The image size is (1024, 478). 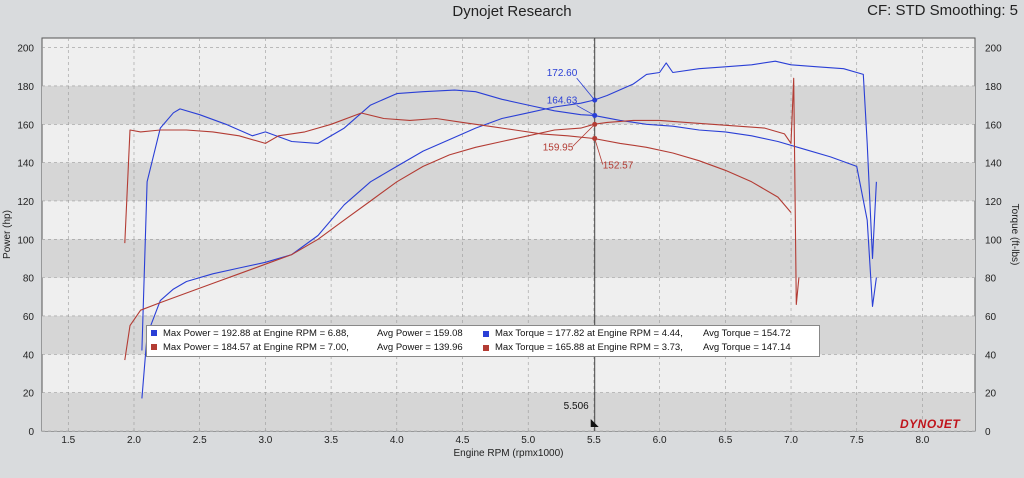 I want to click on y2-tick-label: 80, so click(x=991, y=279).